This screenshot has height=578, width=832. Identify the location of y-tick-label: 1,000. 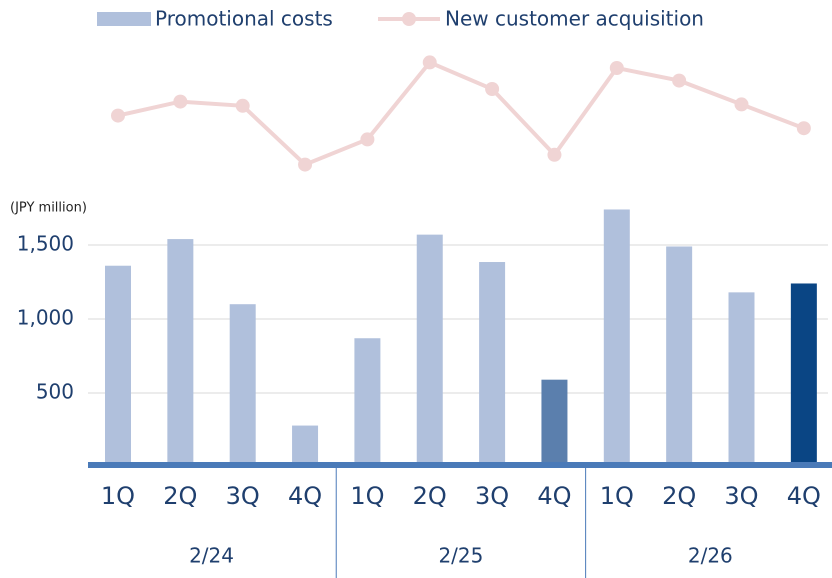
(45, 318).